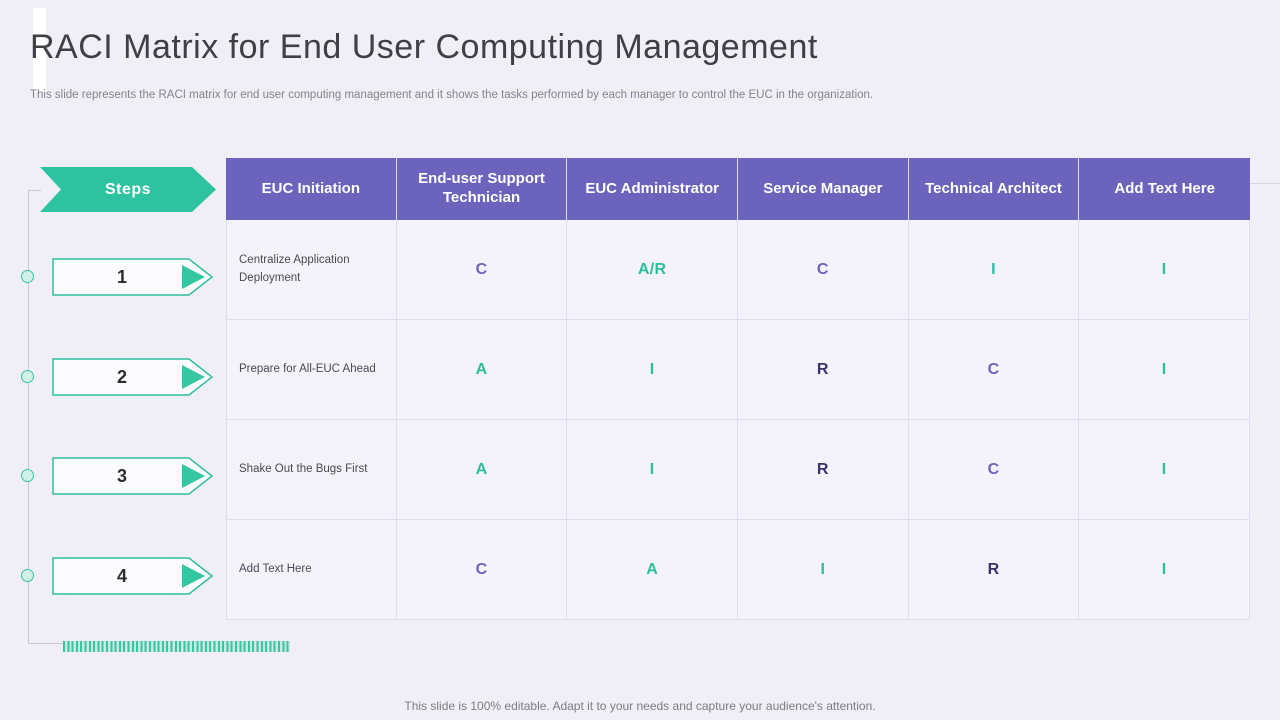 This screenshot has width=1280, height=720. I want to click on steps-banner-label: Steps, so click(128, 189).